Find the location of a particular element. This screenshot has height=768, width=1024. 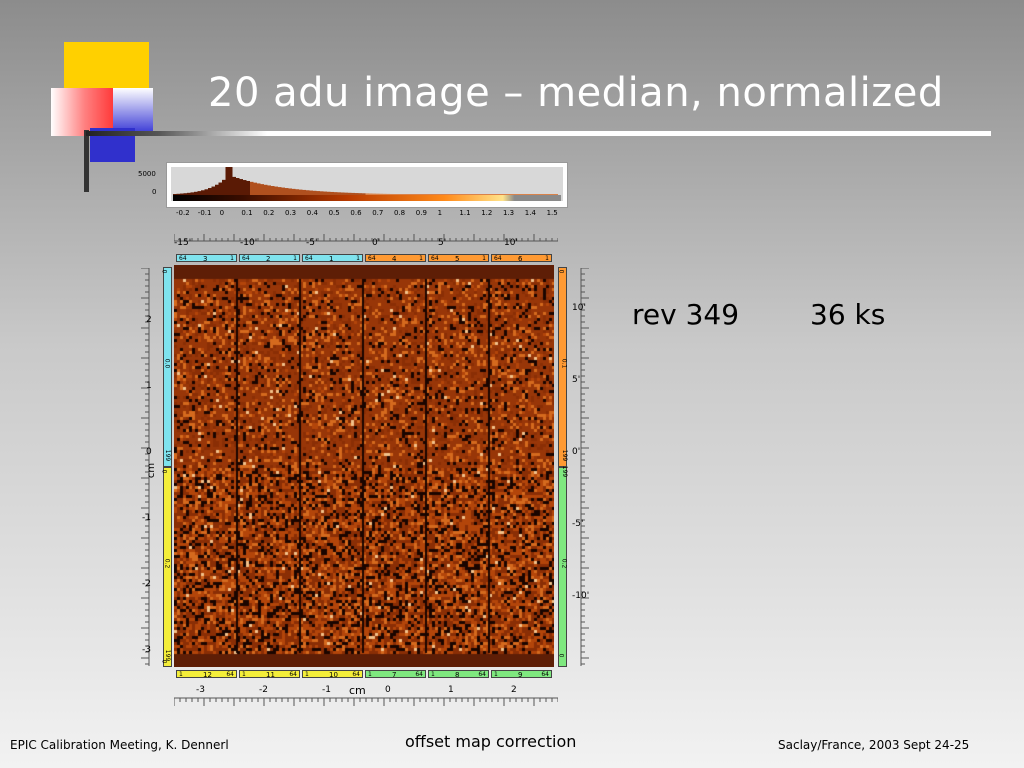

ccd-number: 1 is located at coordinates (331, 259).